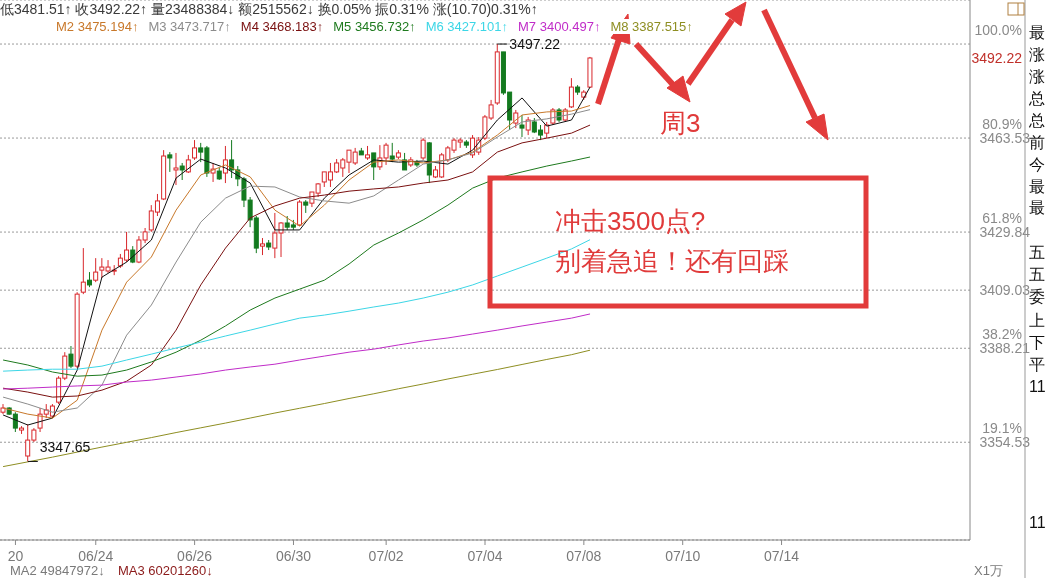 The width and height of the screenshot is (1050, 578). What do you see at coordinates (1037, 296) in the screenshot?
I see `text: 委` at bounding box center [1037, 296].